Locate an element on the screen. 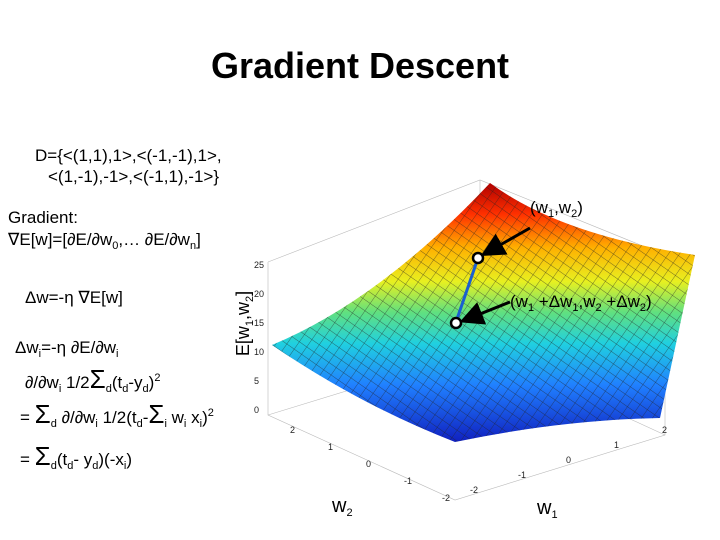  w2-tick-label: 1 is located at coordinates (331, 447).